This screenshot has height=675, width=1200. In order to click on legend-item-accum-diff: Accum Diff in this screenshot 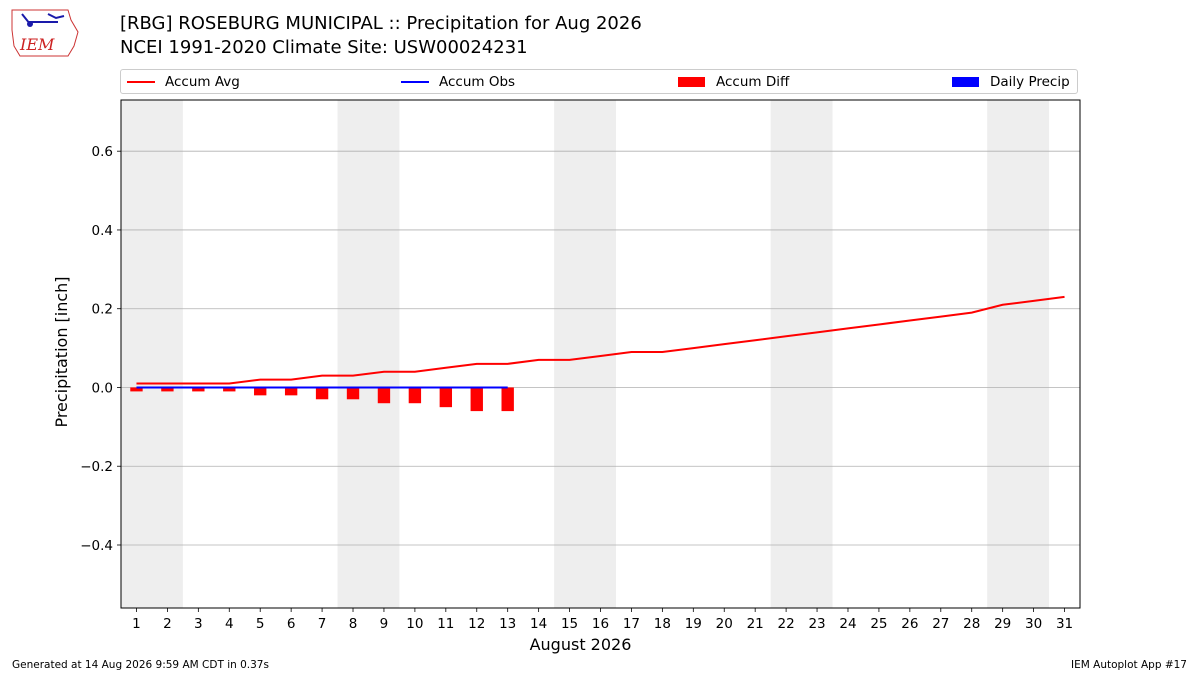, I will do `click(733, 81)`.